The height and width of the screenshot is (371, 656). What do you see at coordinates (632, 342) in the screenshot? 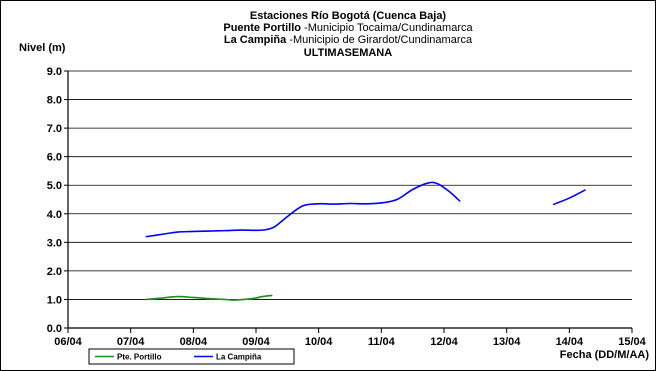
I see `x-tick-label-9: 15/04` at bounding box center [632, 342].